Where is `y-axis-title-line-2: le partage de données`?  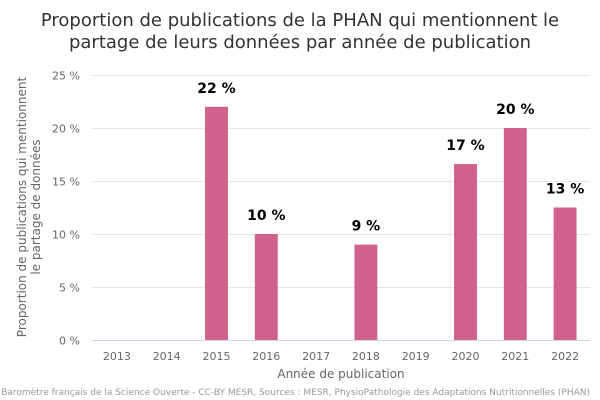 y-axis-title-line-2: le partage de données is located at coordinates (36, 206).